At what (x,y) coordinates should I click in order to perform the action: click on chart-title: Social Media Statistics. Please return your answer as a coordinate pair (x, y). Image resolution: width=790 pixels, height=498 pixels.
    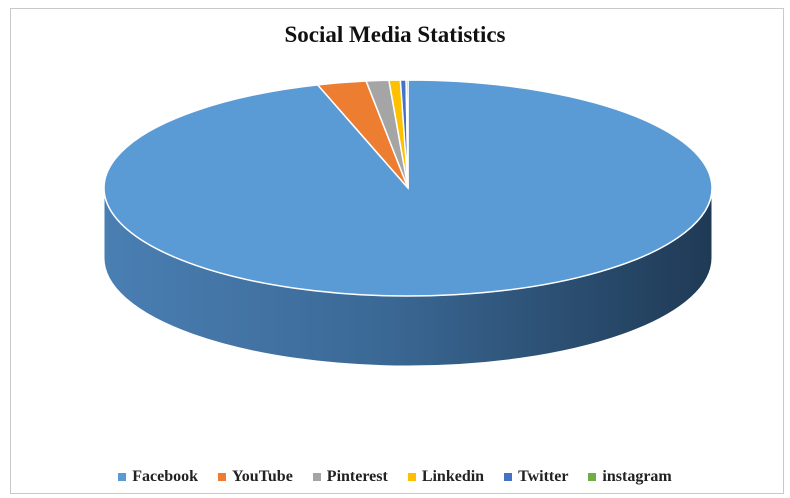
    Looking at the image, I should click on (395, 34).